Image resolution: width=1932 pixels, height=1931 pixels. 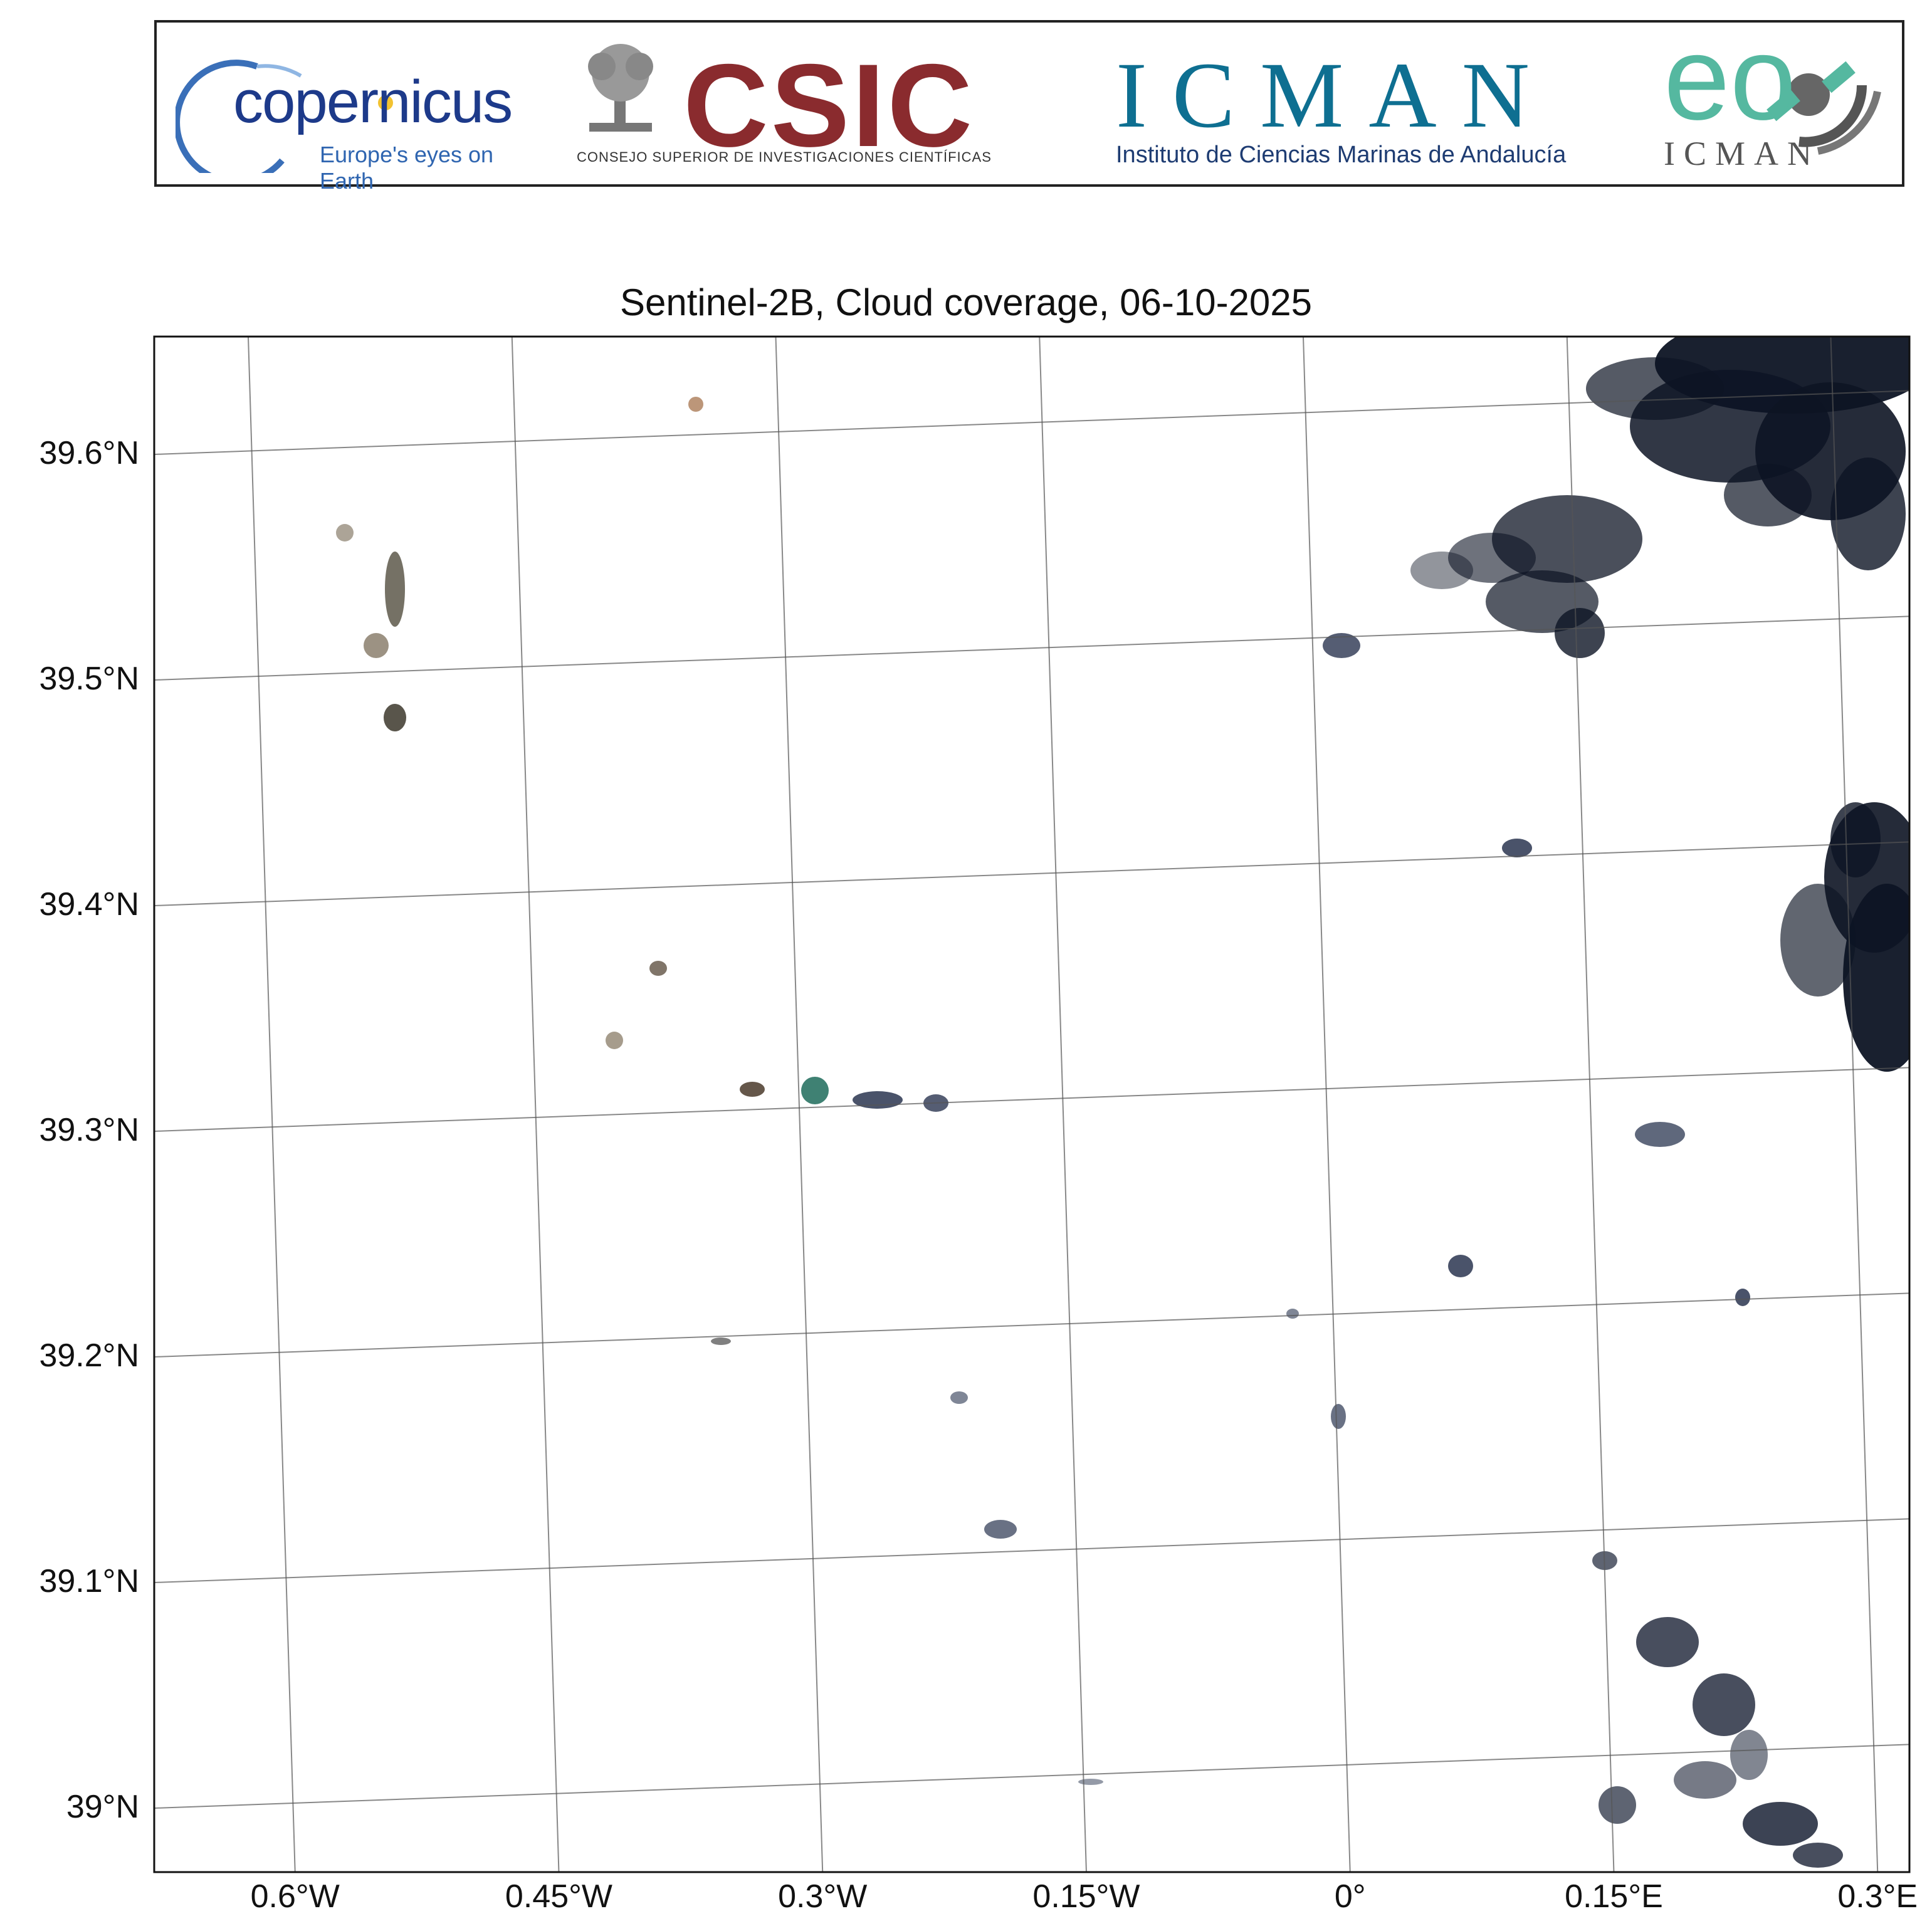 I want to click on eo-wordmark: eo, so click(x=1731, y=78).